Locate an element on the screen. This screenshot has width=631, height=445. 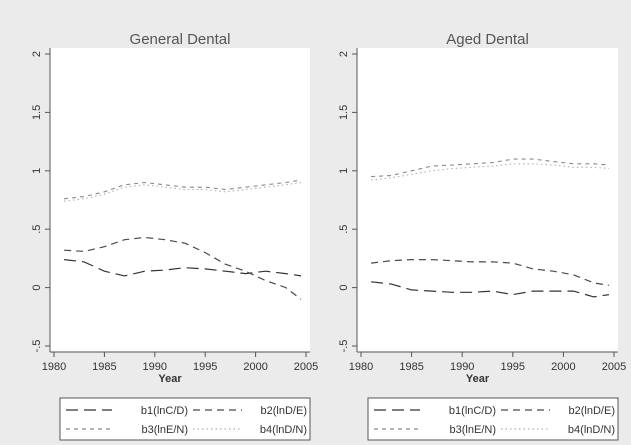
panel-title: General Dental is located at coordinates (180, 39).